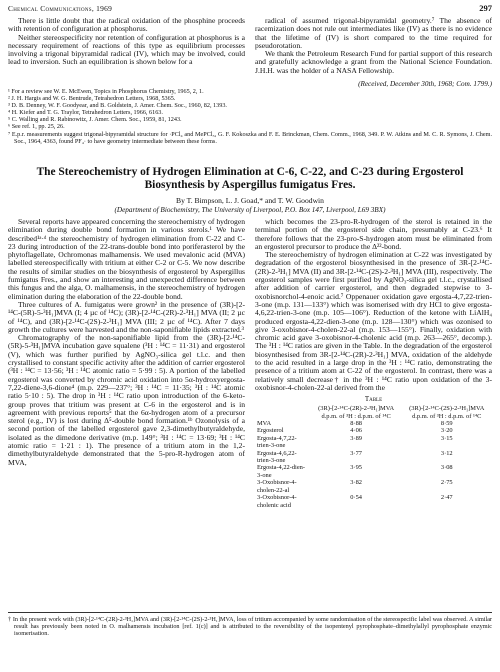  What do you see at coordinates (356, 431) in the screenshot?
I see `table-value: 4·06` at bounding box center [356, 431].